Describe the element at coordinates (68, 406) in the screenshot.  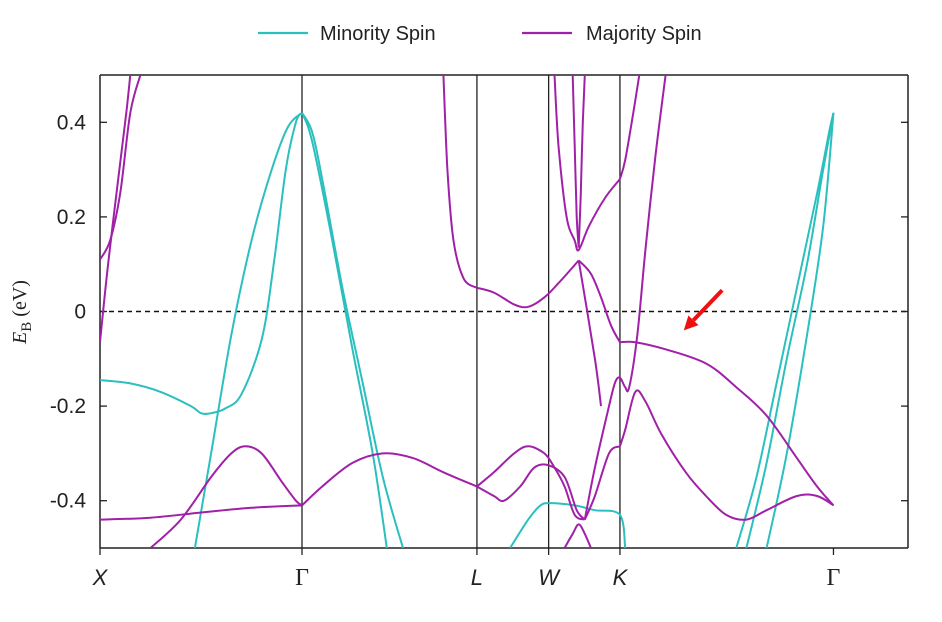
I see `y-tick-label: -0.2` at that location.